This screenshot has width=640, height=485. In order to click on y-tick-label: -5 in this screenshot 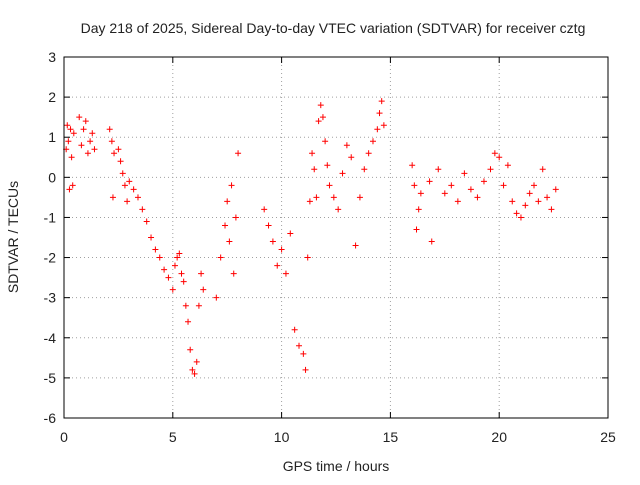, I will do `click(50, 378)`.